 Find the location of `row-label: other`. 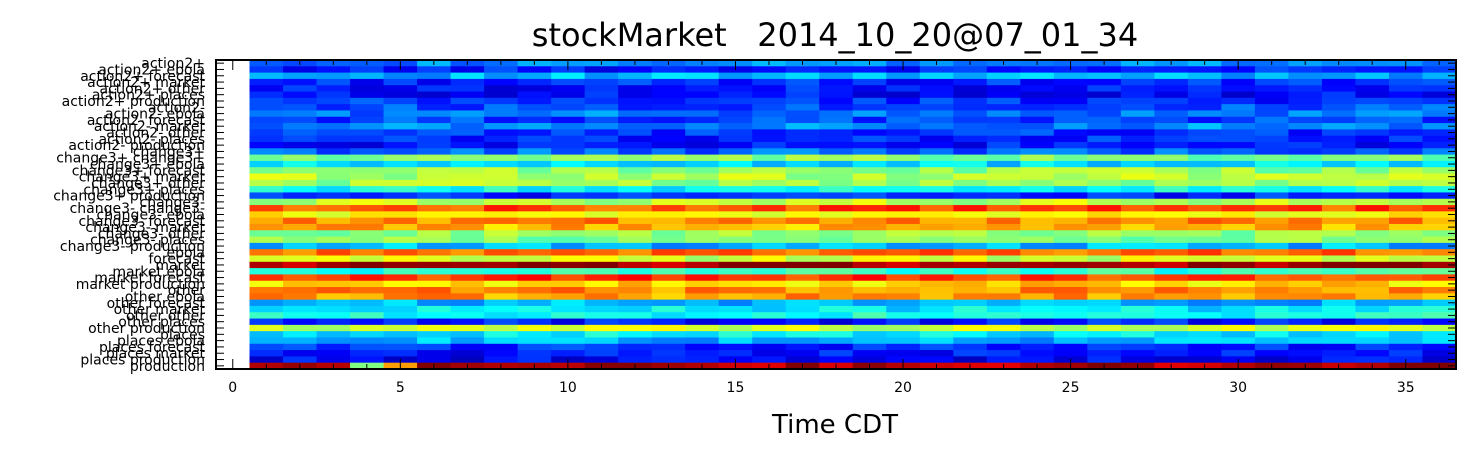

row-label: other is located at coordinates (187, 291).